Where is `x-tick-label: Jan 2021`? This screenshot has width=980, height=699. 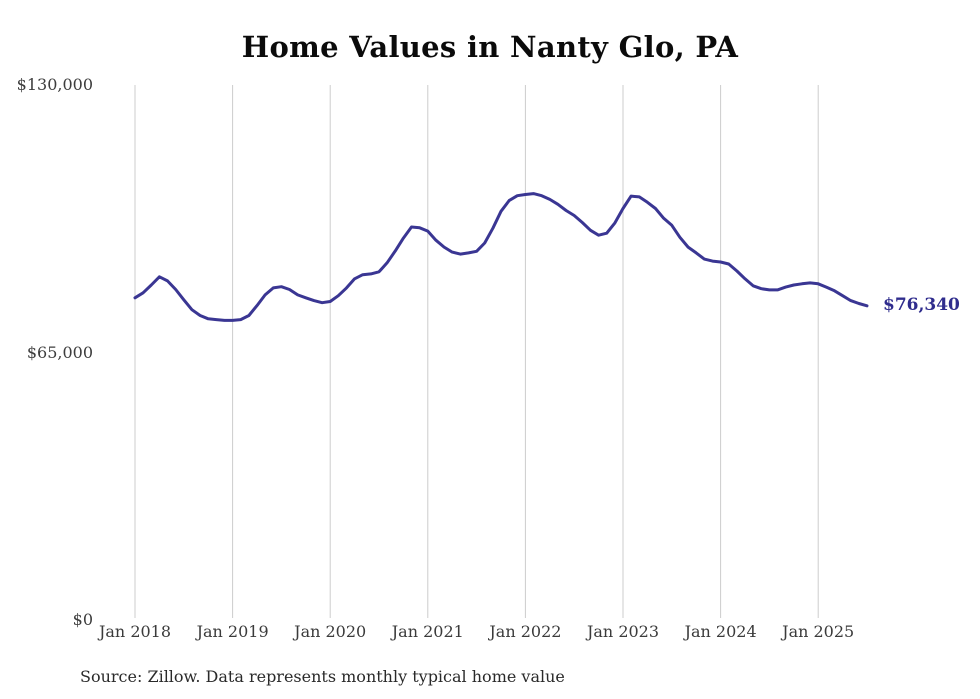 x-tick-label: Jan 2021 is located at coordinates (427, 631).